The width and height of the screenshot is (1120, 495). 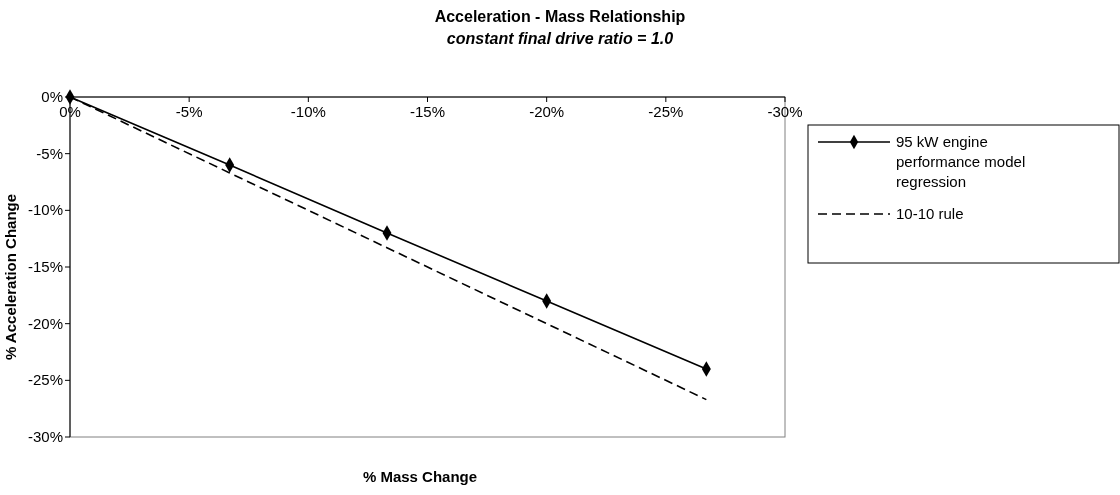 I want to click on x-axis-title: % Mass Change, so click(x=420, y=476).